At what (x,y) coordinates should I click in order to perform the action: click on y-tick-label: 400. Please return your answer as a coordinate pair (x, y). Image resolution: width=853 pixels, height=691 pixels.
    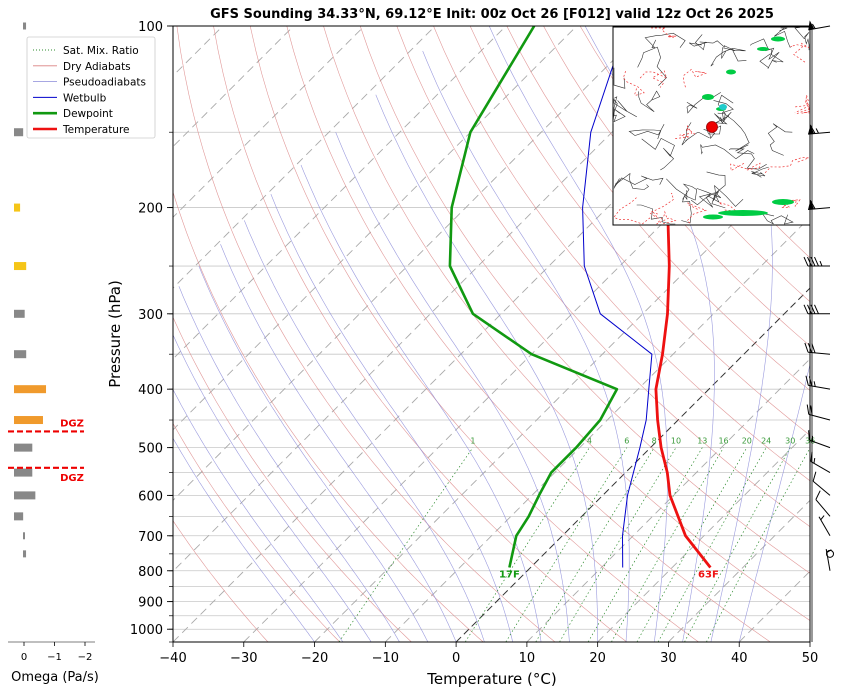
    Looking at the image, I should click on (150, 390).